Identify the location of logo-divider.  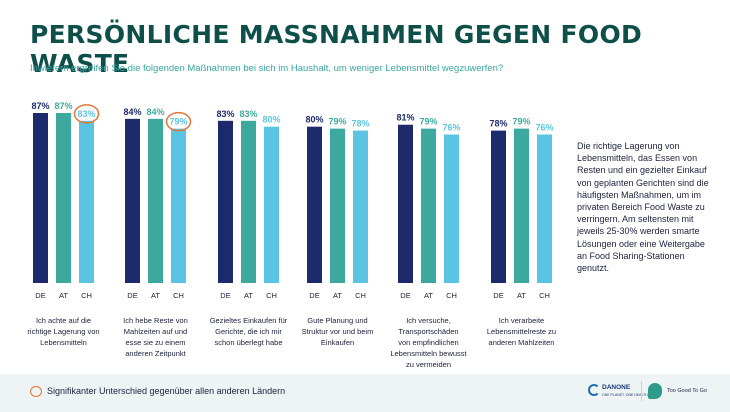
(641, 391).